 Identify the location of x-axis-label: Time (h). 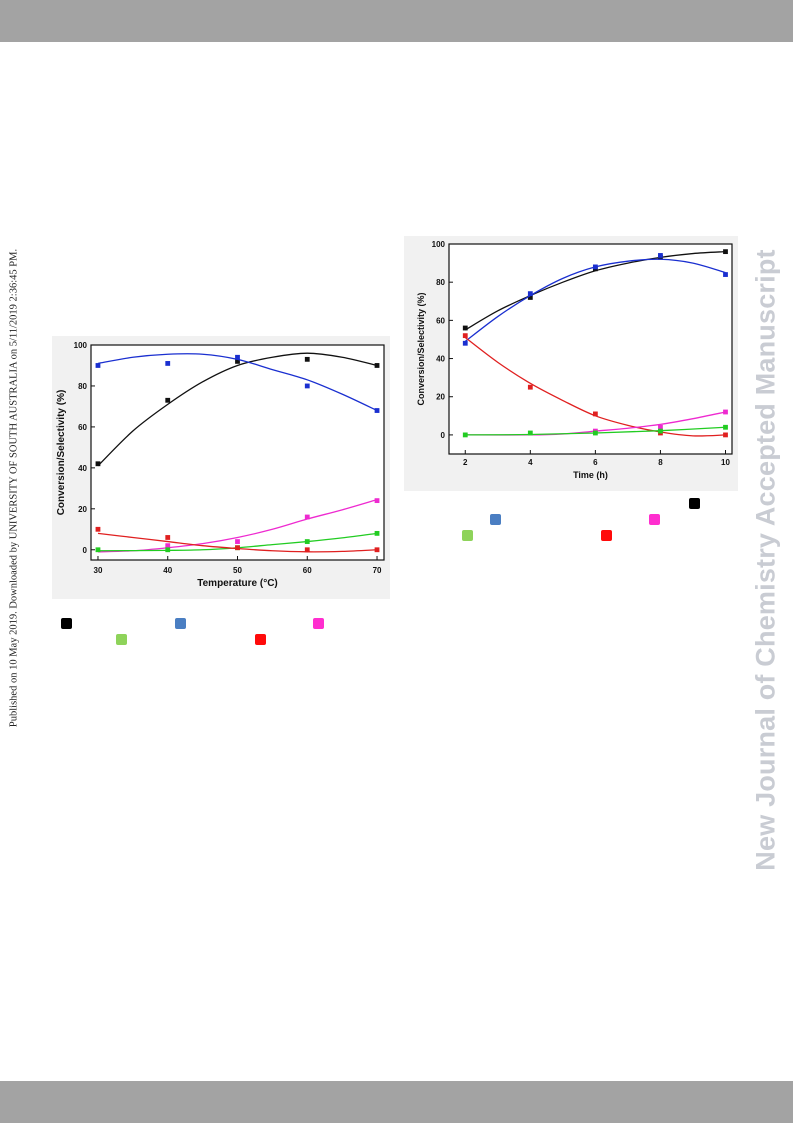
(590, 475).